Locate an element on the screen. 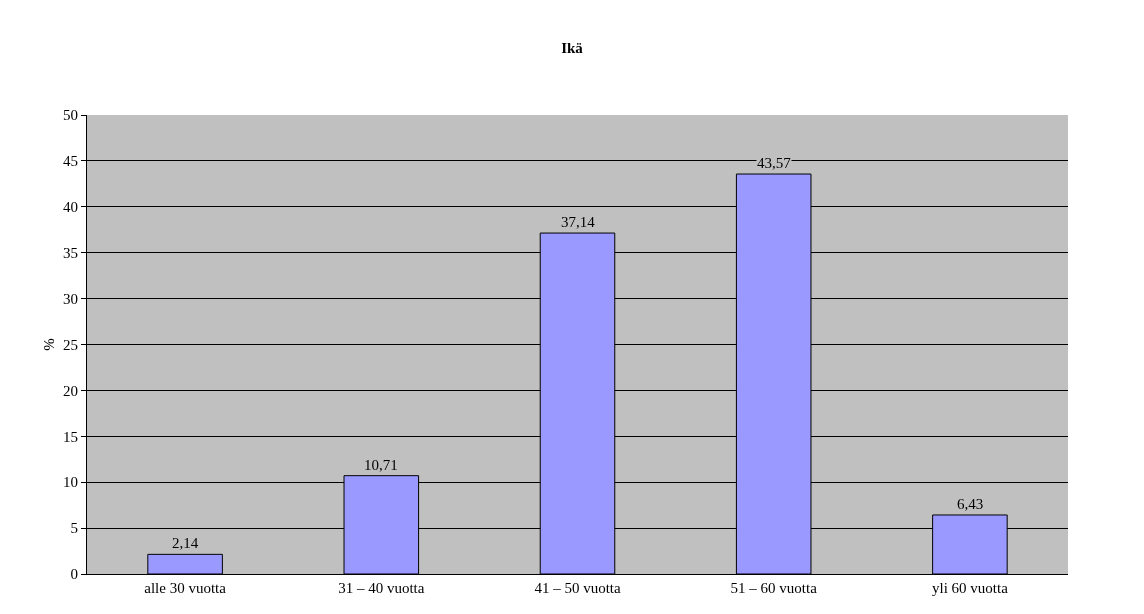 This screenshot has width=1144, height=614. data-label: 37,14 is located at coordinates (578, 222).